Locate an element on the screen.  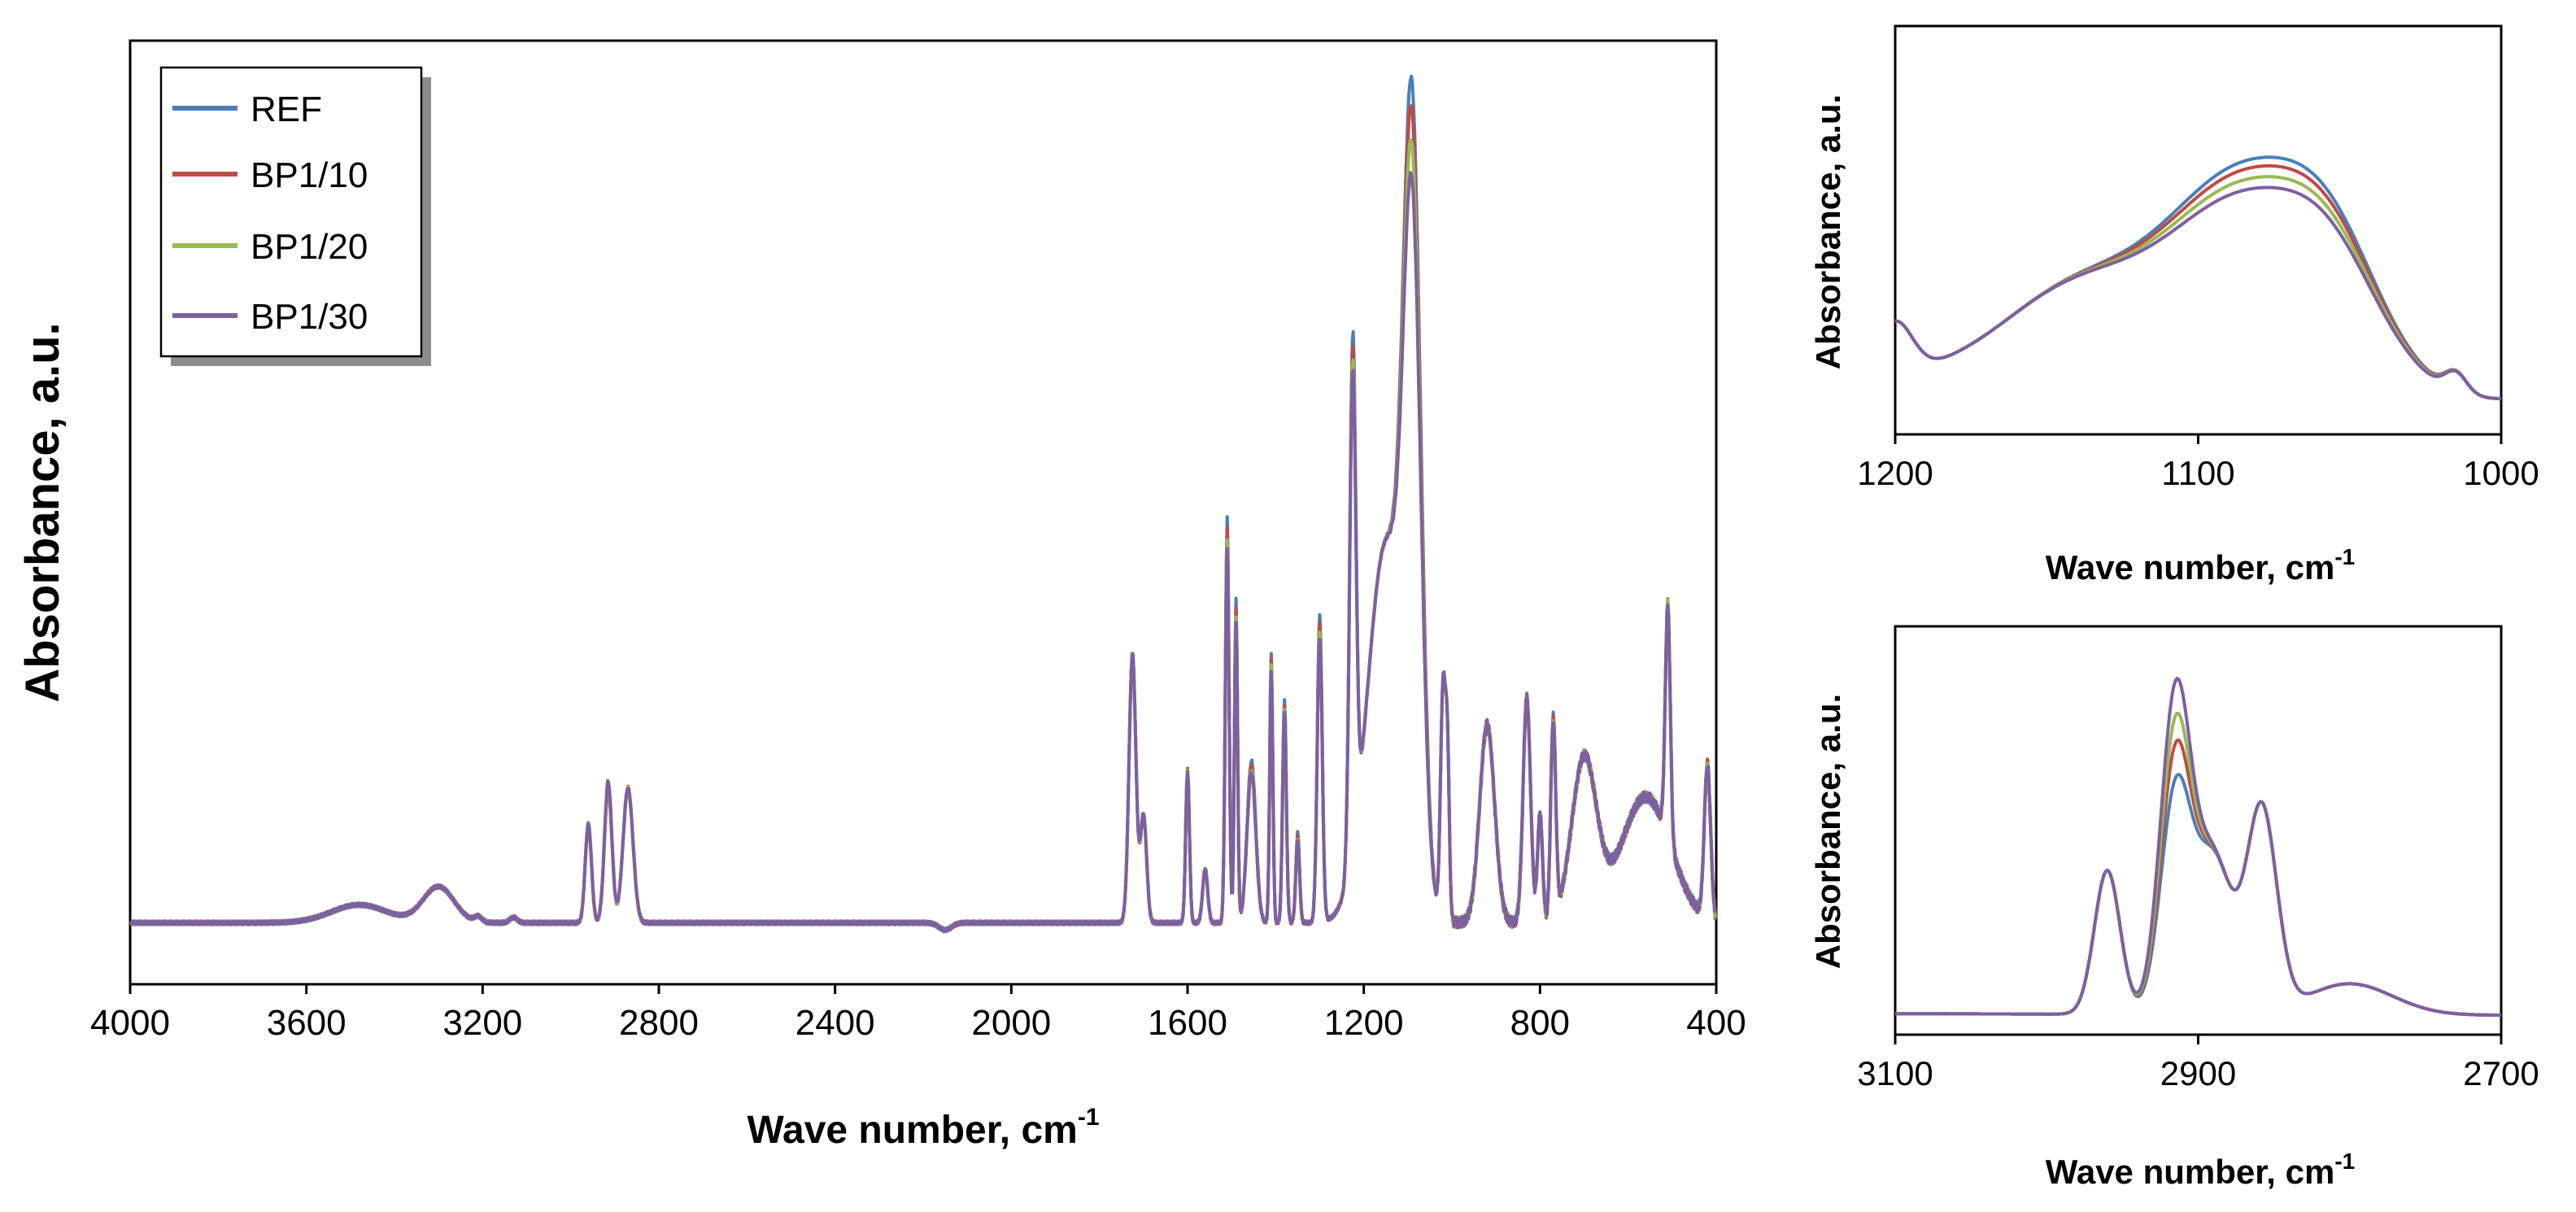
legend: REF BP1/10 BP1/20 BP1/30 is located at coordinates (295, 216).